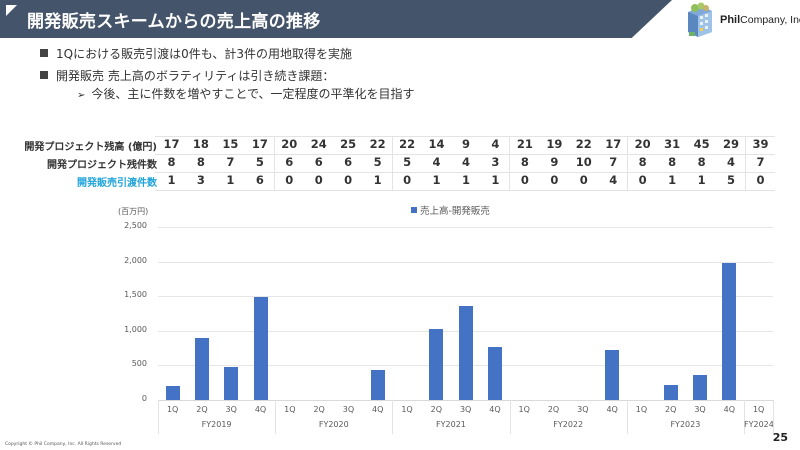 The height and width of the screenshot is (450, 800). What do you see at coordinates (44, 53) in the screenshot?
I see `square-bullet-icon` at bounding box center [44, 53].